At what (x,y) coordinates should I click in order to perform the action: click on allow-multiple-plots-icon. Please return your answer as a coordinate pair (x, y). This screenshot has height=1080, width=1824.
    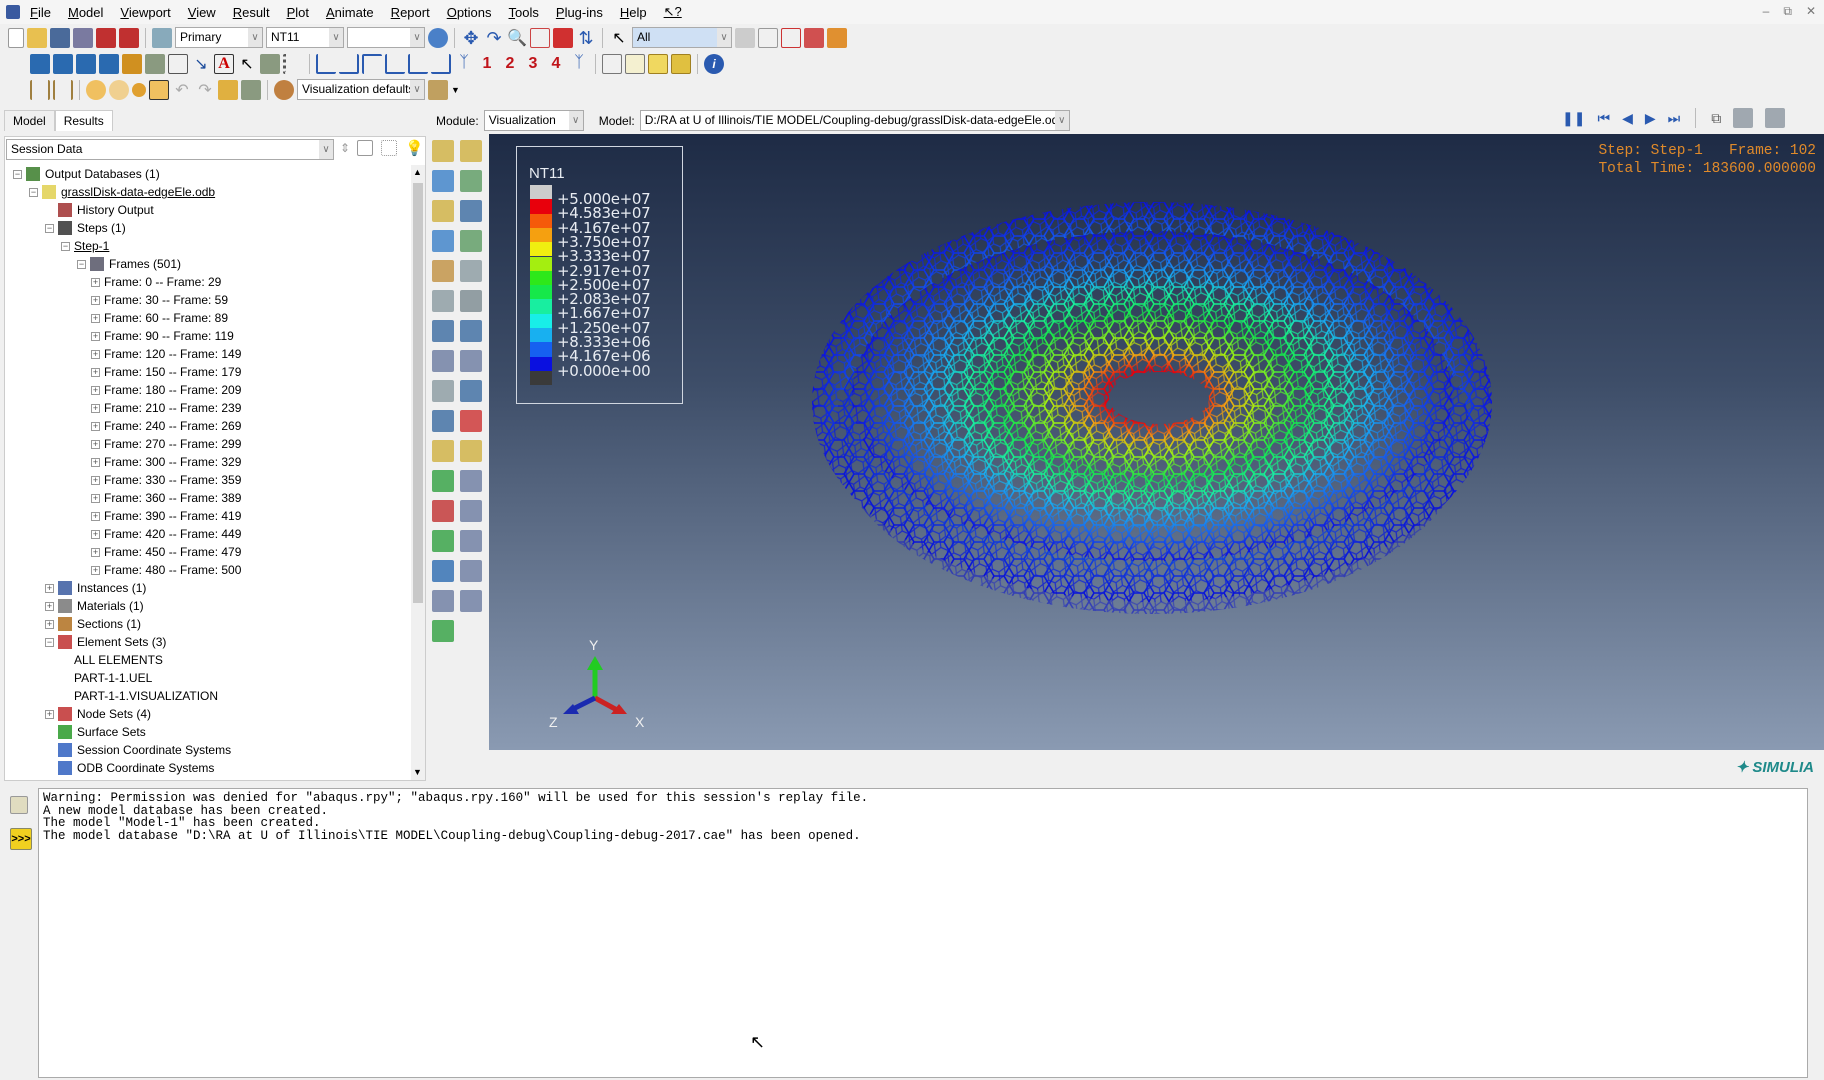
    Looking at the image, I should click on (471, 211).